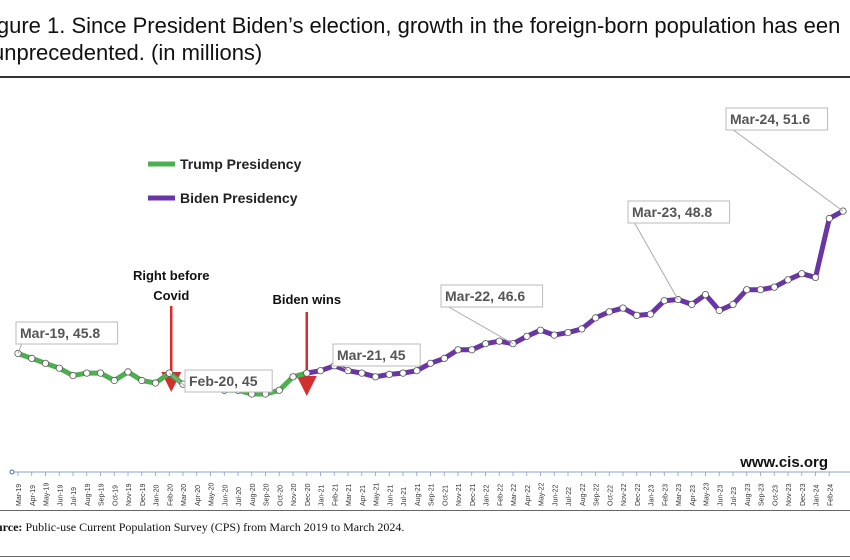 The width and height of the screenshot is (850, 560). I want to click on annotation-text: Biden wins, so click(306, 299).